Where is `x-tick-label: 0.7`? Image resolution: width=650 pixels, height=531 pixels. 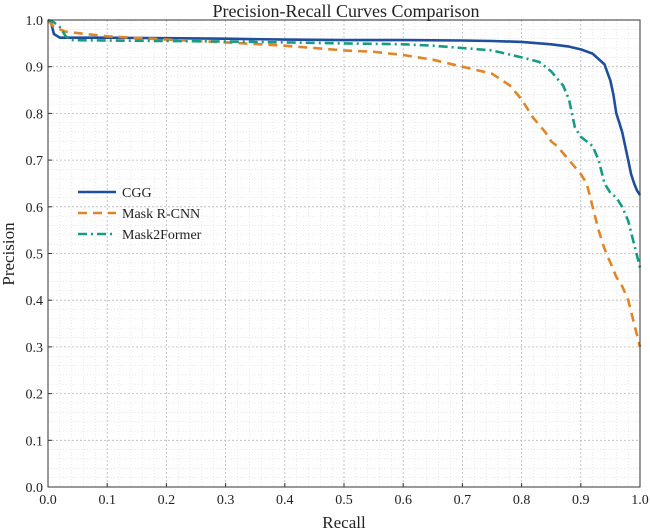 x-tick-label: 0.7 is located at coordinates (463, 500).